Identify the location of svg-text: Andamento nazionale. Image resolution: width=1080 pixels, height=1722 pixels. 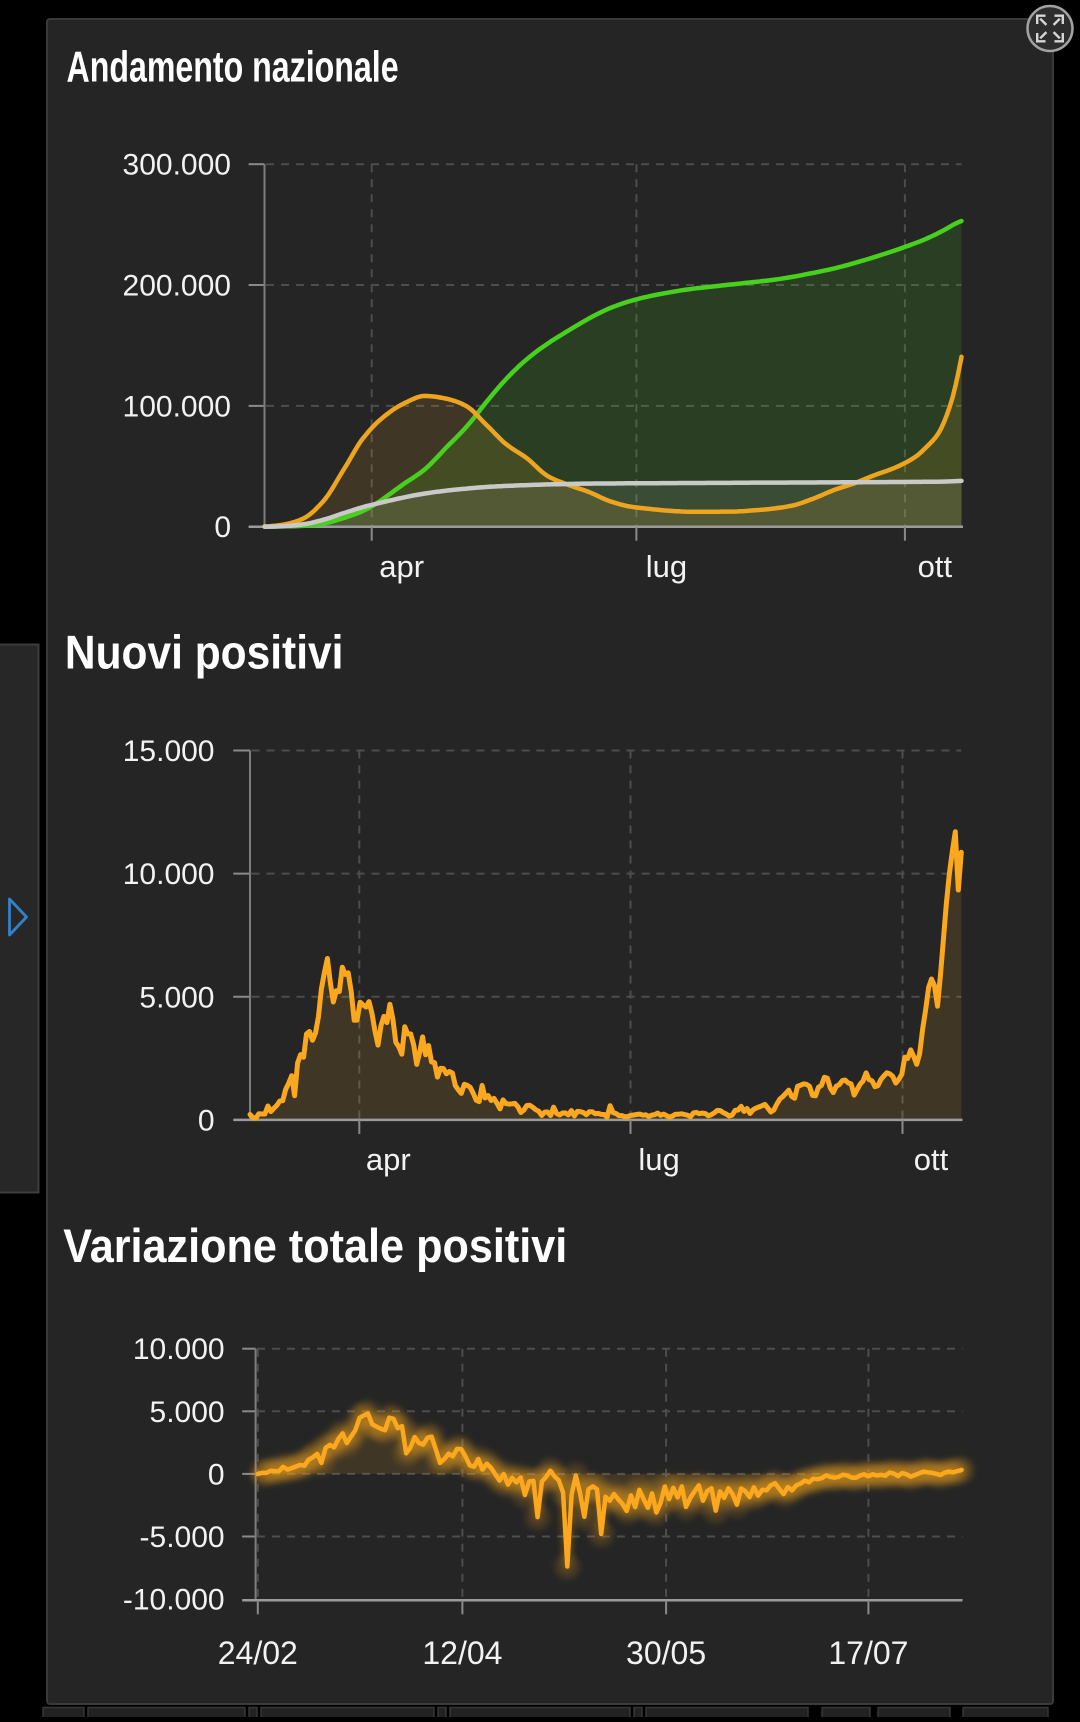
(233, 67).